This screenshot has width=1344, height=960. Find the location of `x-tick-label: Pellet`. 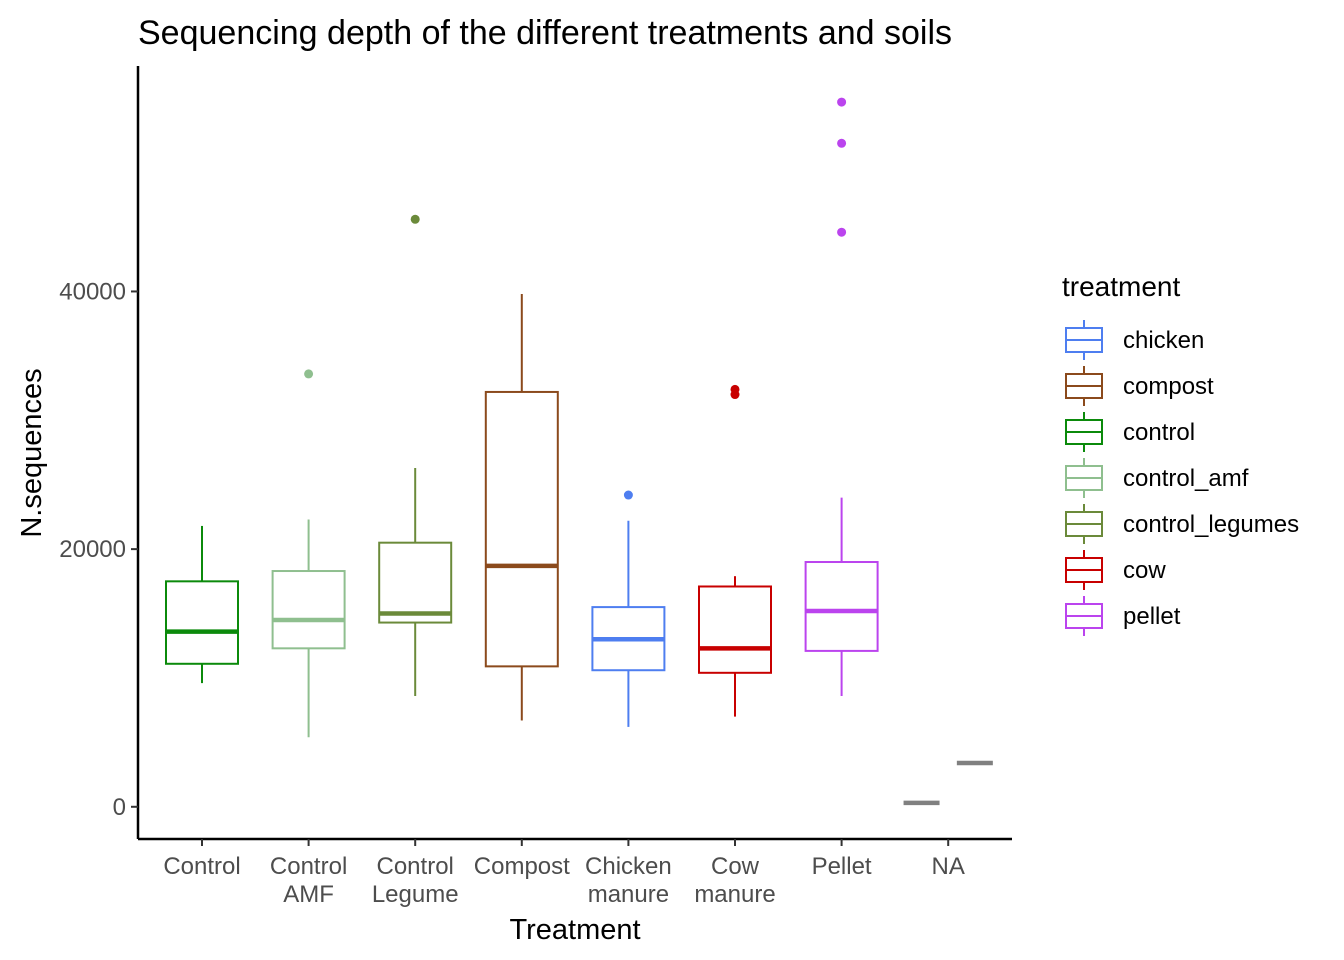

x-tick-label: Pellet is located at coordinates (842, 866).